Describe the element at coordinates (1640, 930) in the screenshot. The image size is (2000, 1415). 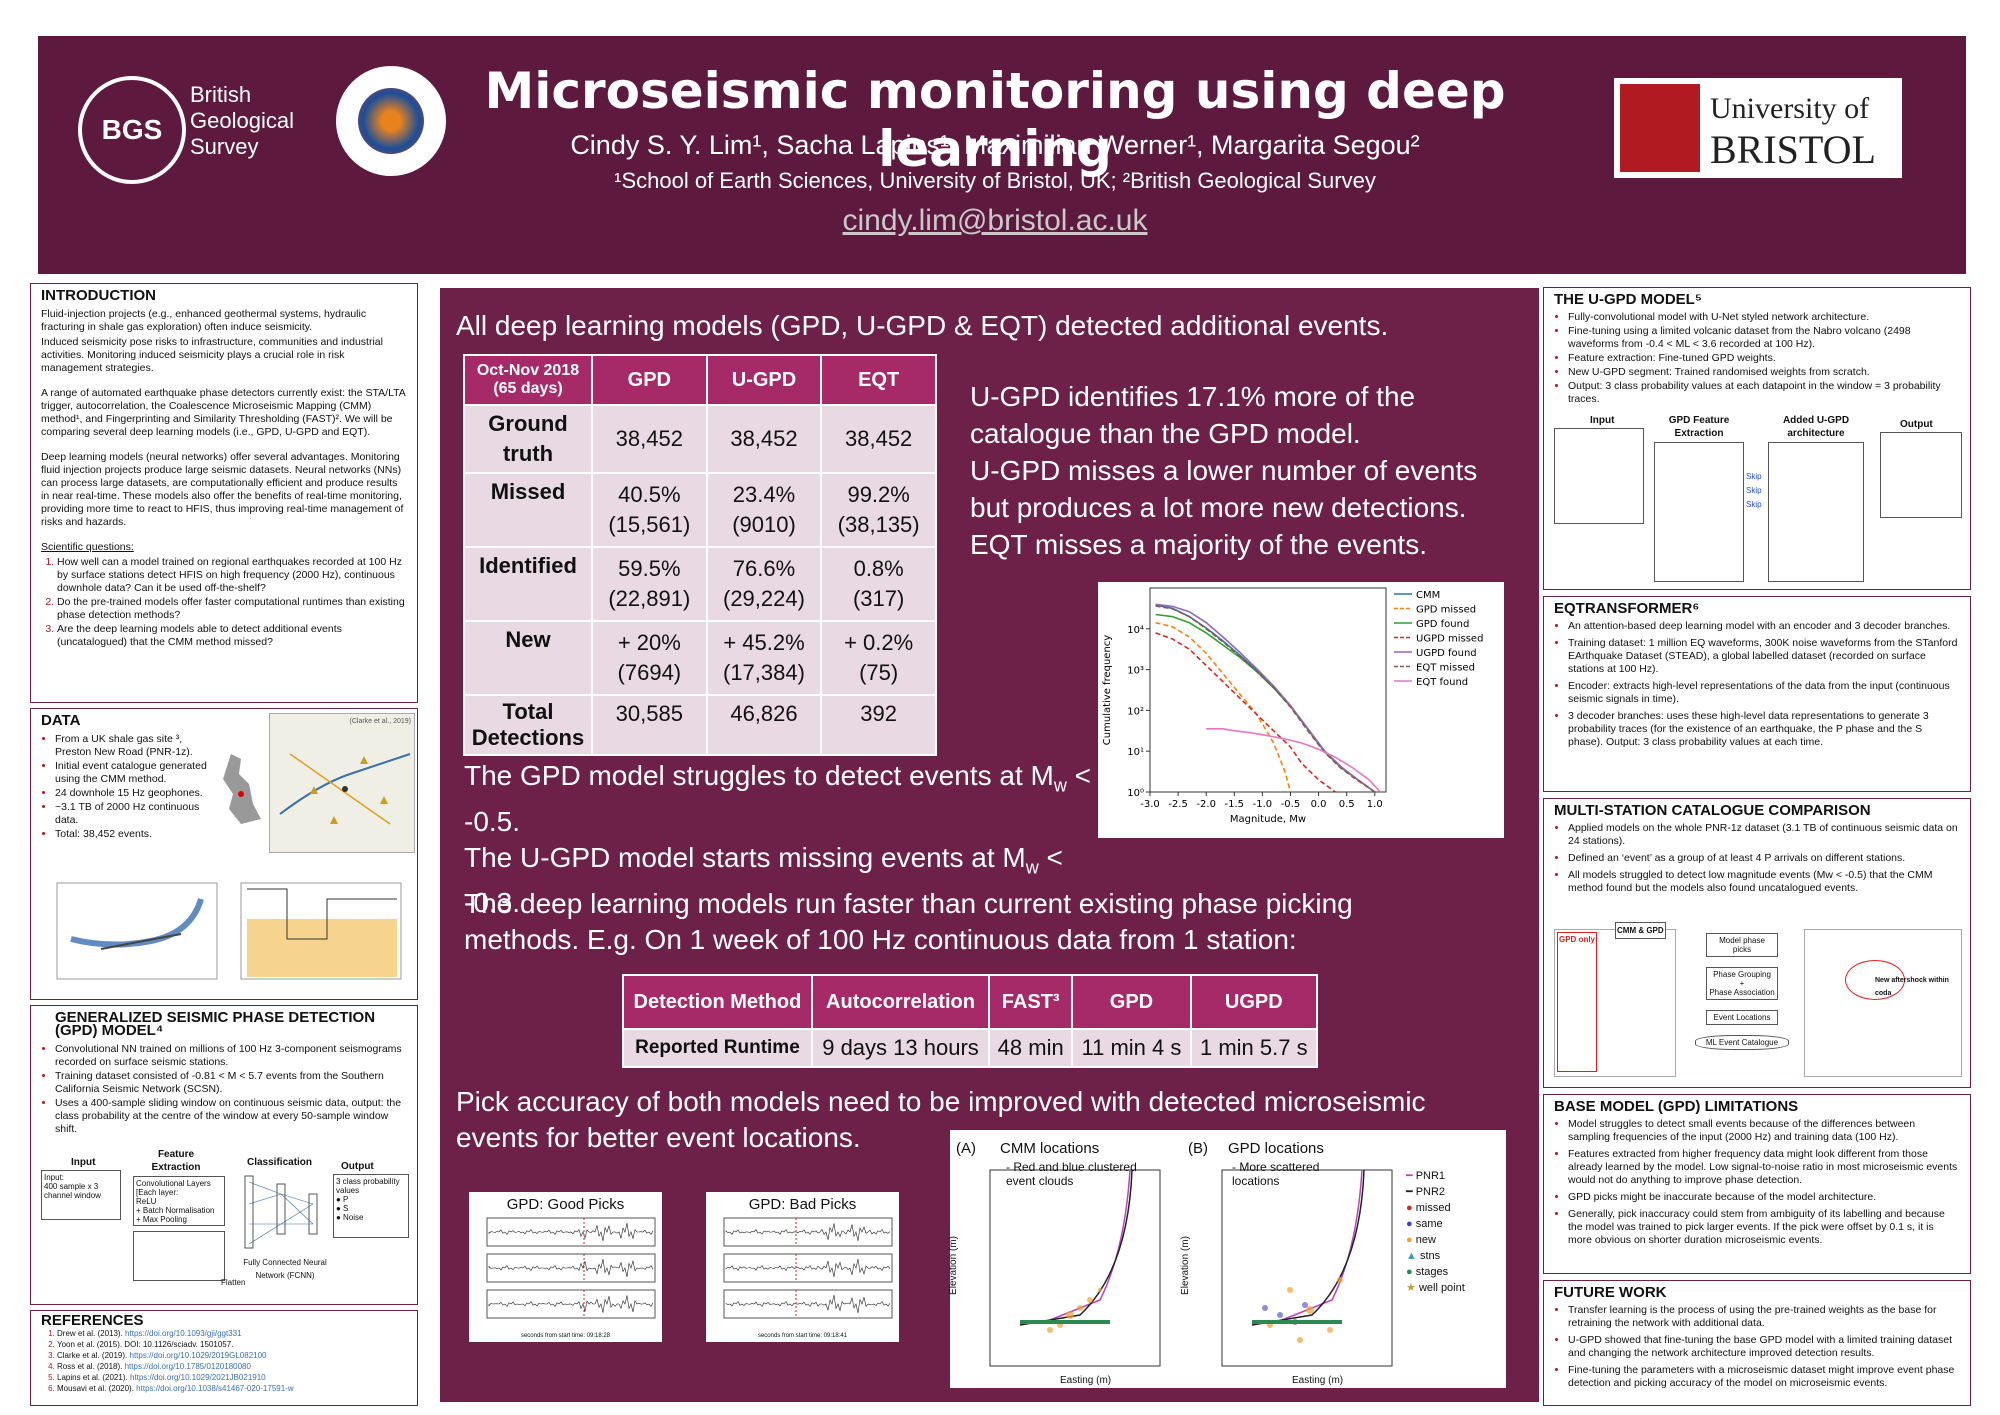
I see `cmm-gpd-label: CMM & GPD` at that location.